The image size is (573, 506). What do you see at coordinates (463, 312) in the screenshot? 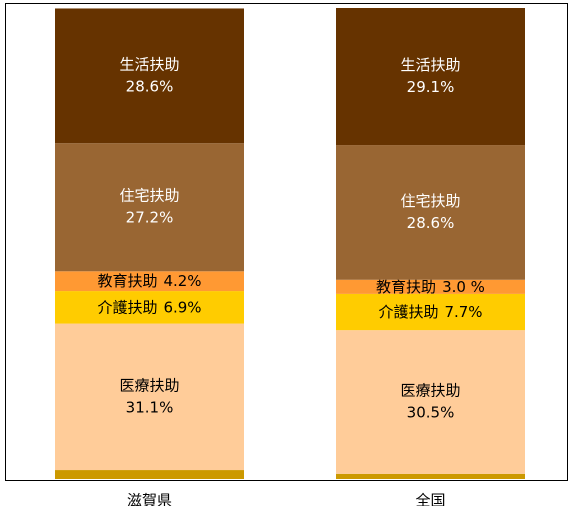
I see `value-label: 7.7%` at bounding box center [463, 312].